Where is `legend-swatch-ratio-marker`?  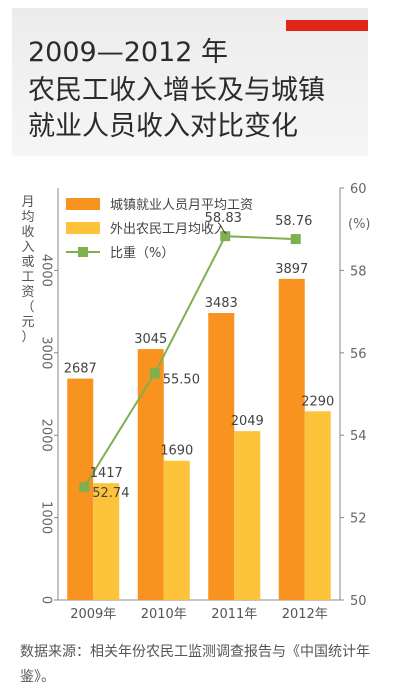
legend-swatch-ratio-marker is located at coordinates (83, 252).